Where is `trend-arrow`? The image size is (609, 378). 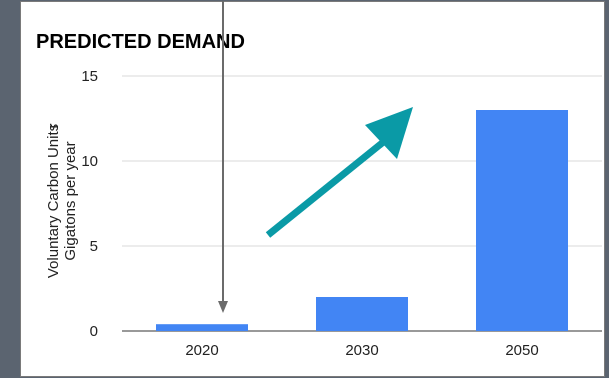 trend-arrow is located at coordinates (339, 172).